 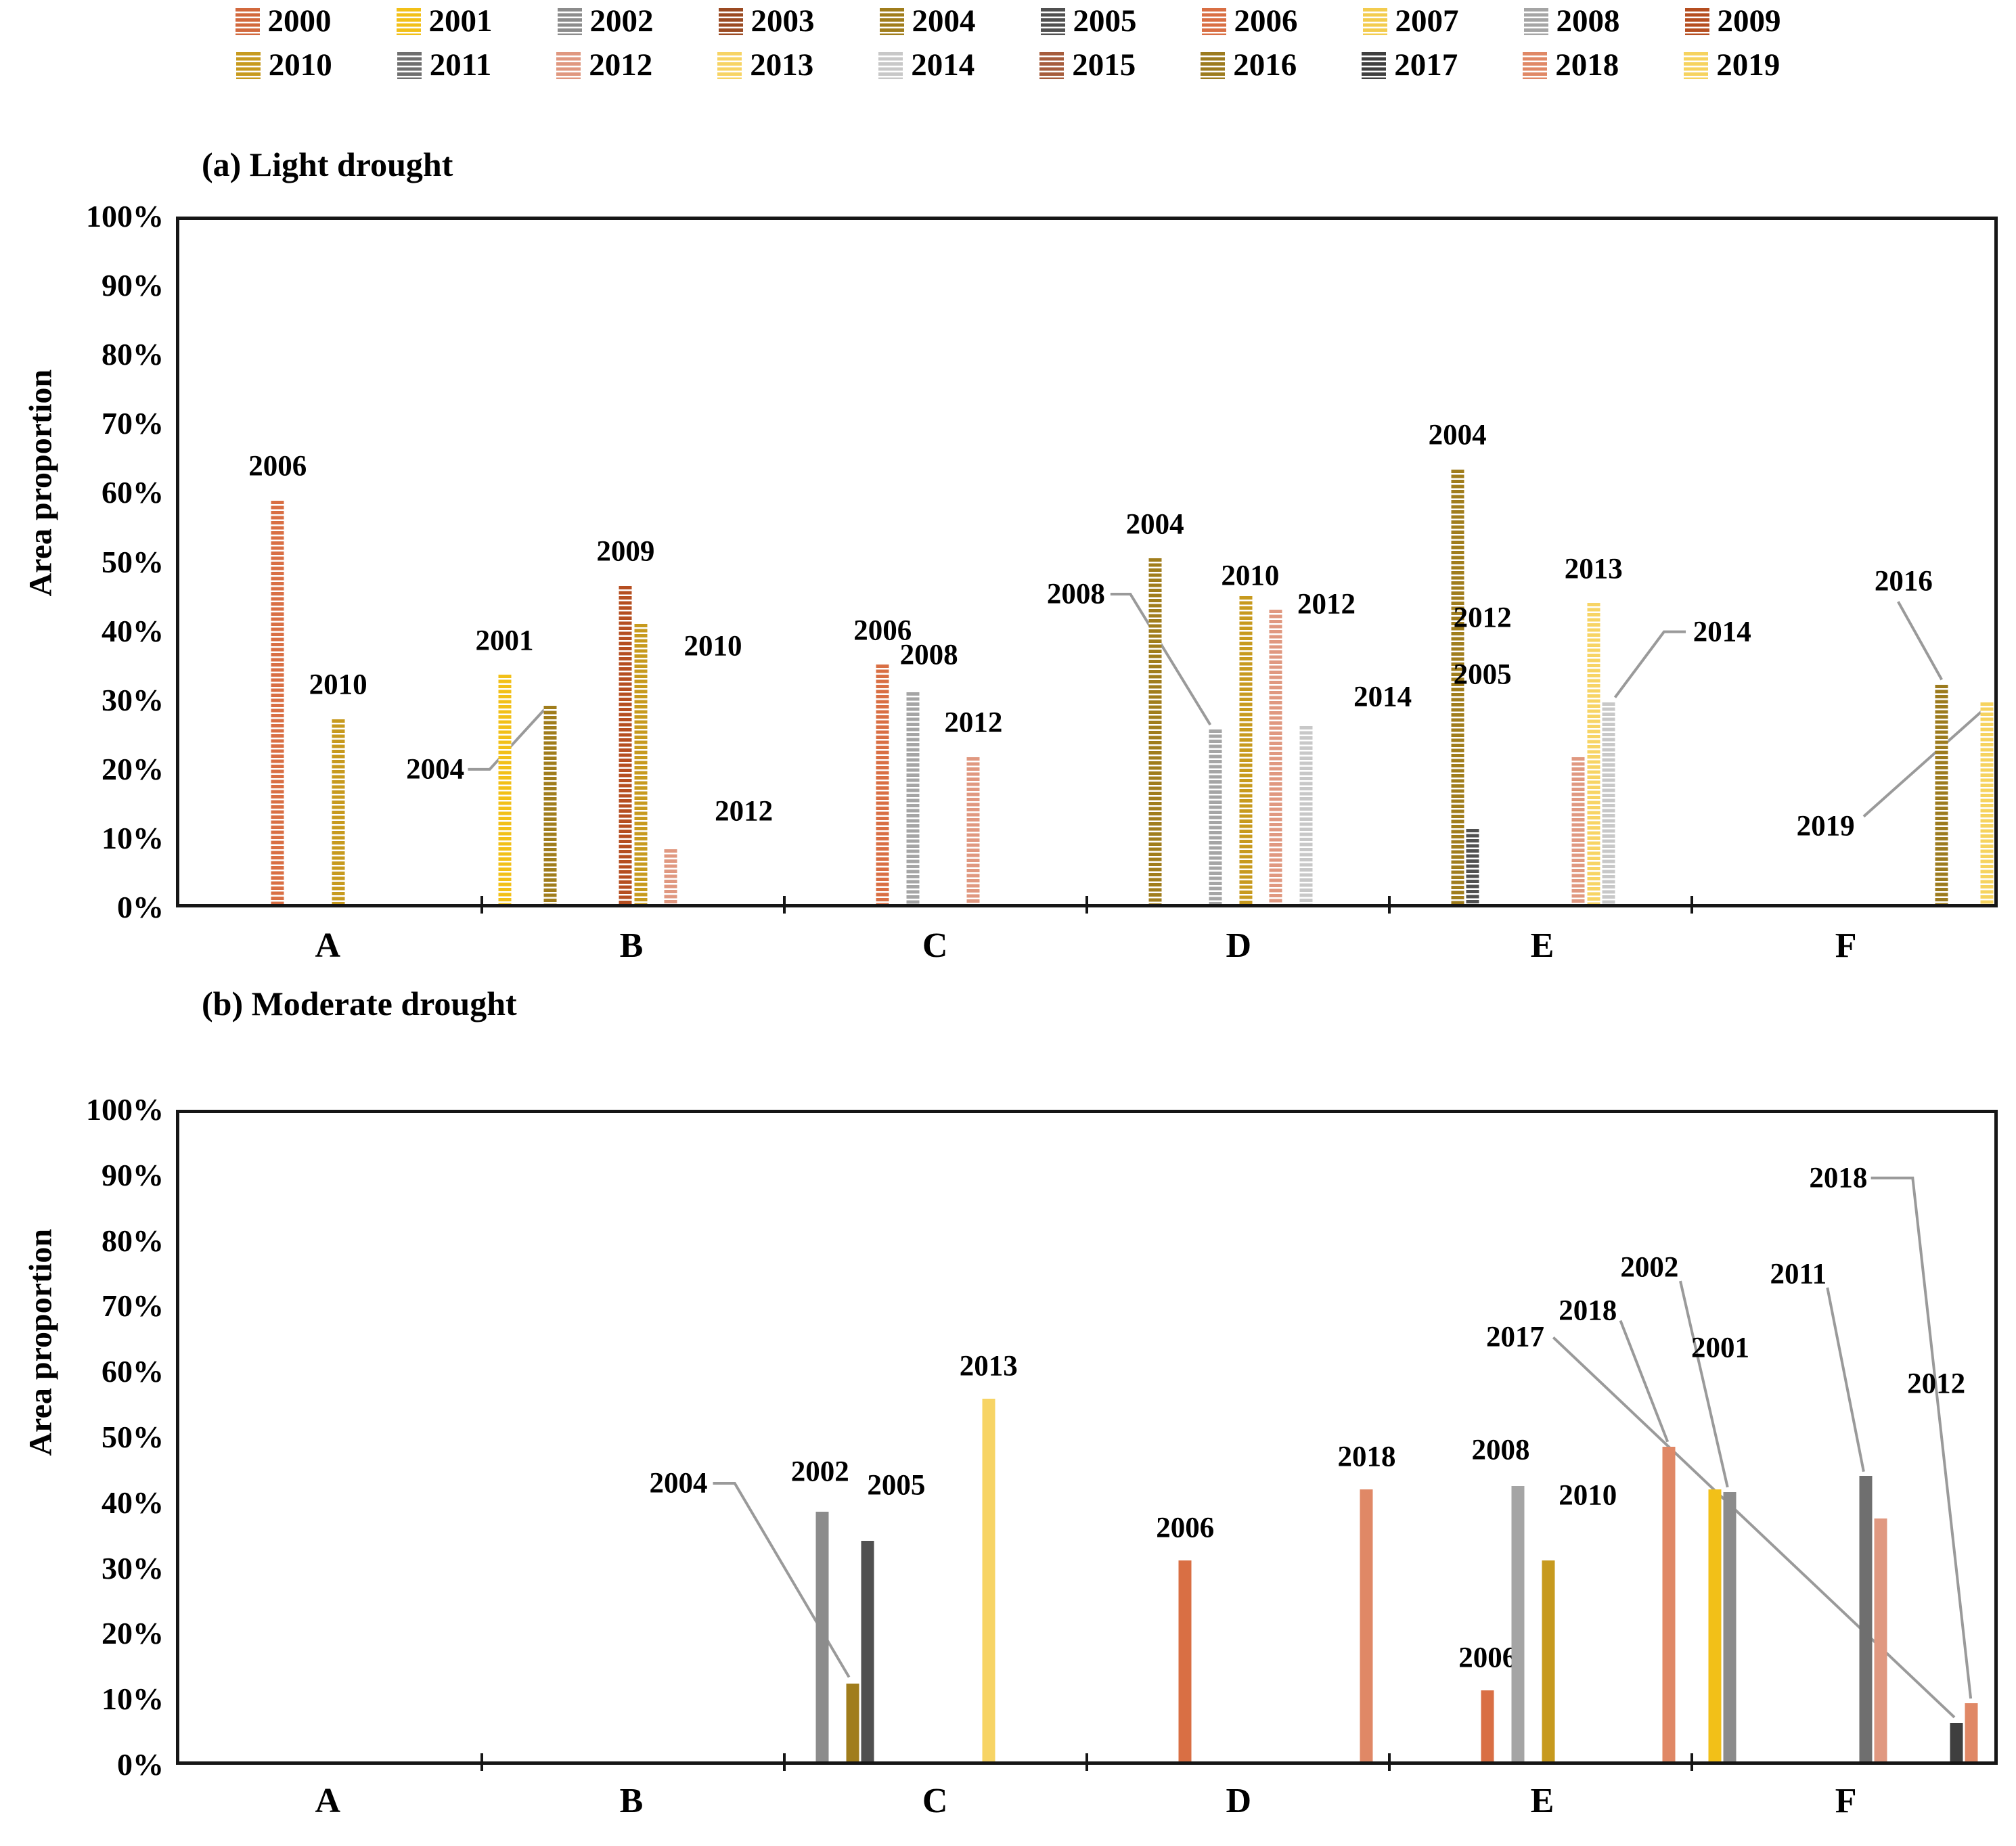 What do you see at coordinates (338, 685) in the screenshot?
I see `bar-label-a-A-2010: 2010` at bounding box center [338, 685].